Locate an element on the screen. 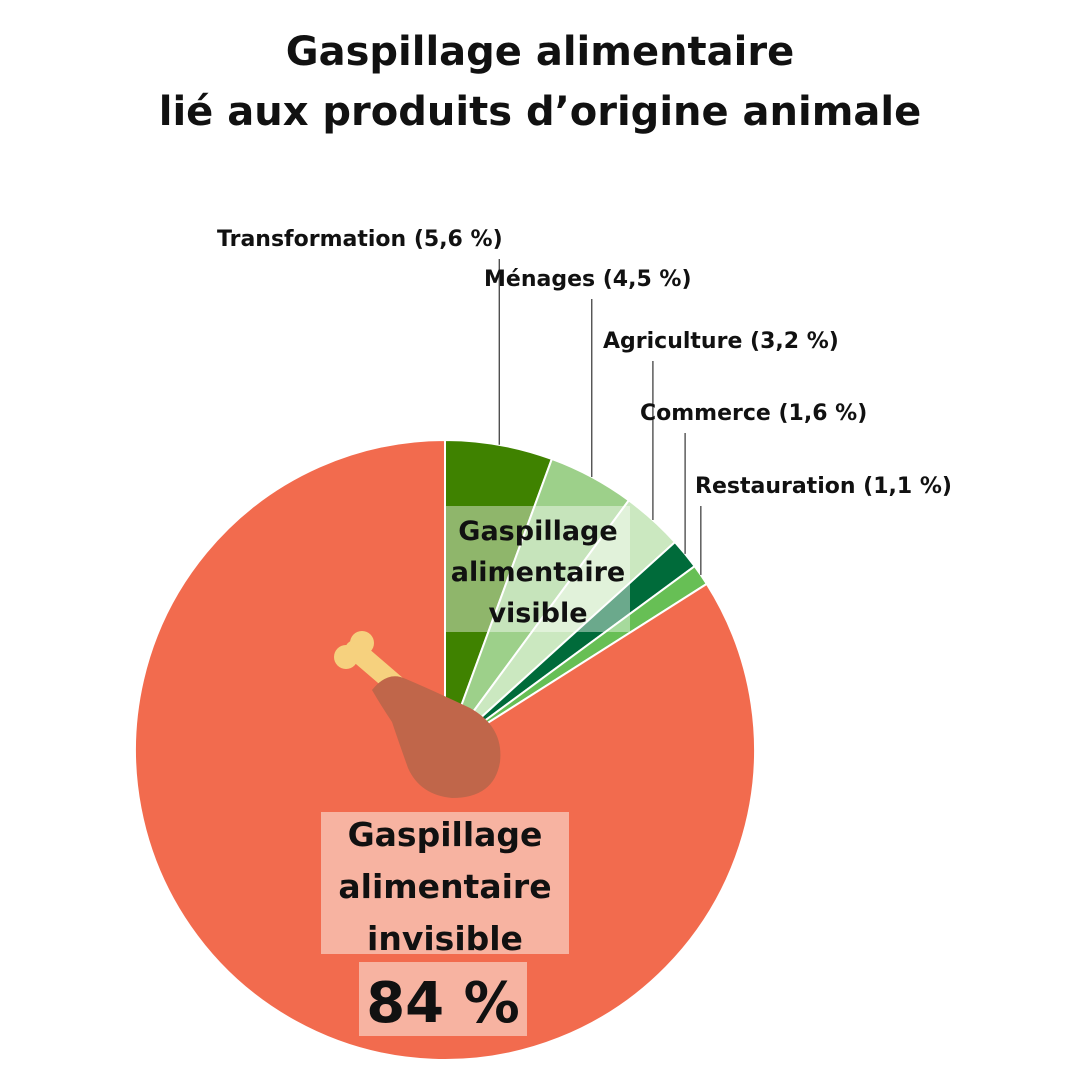  slice-label-0: Transformation (5,6 %) is located at coordinates (360, 239).